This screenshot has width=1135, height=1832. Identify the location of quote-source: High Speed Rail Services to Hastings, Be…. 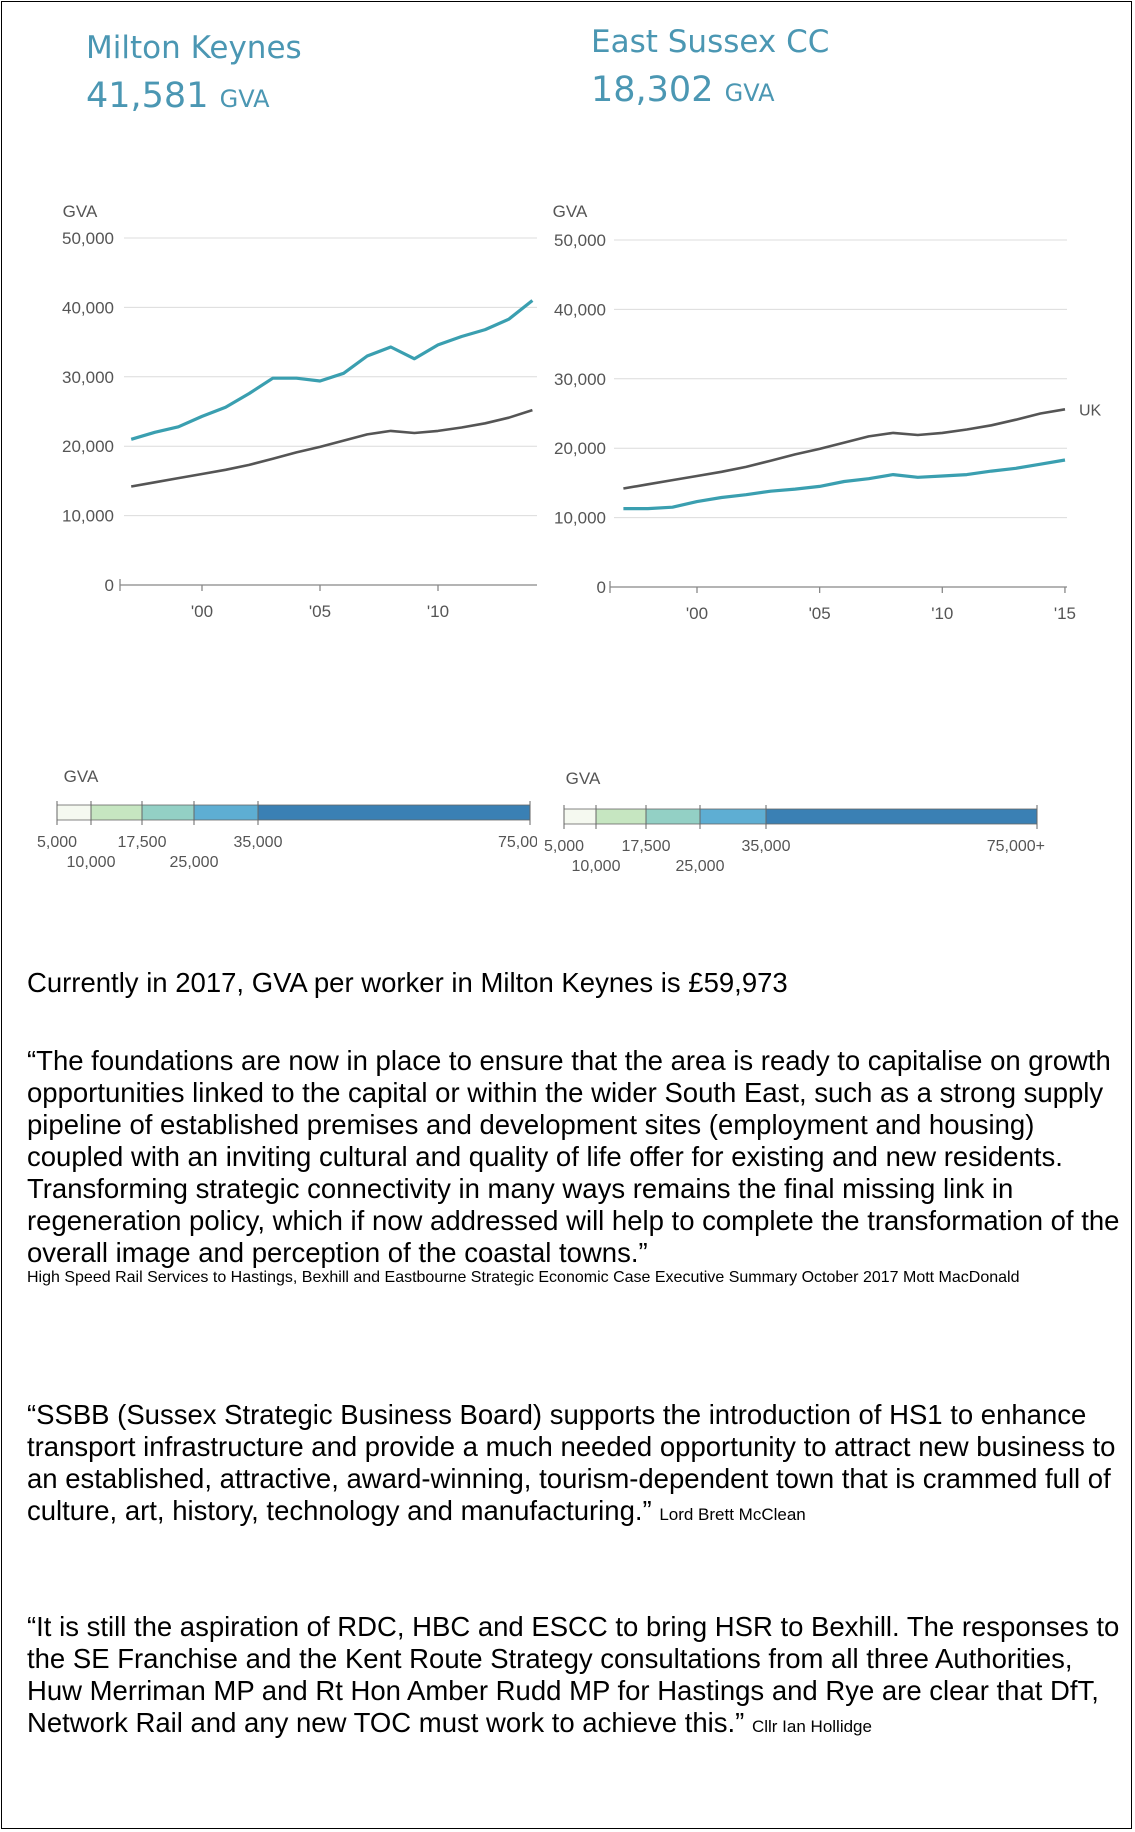
(523, 1277).